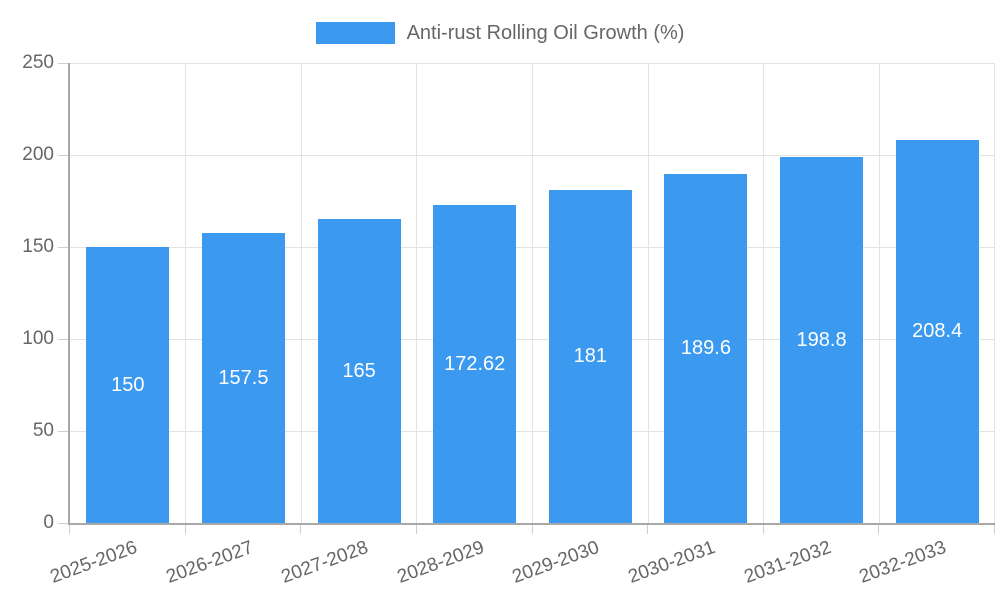 Image resolution: width=1000 pixels, height=600 pixels. Describe the element at coordinates (209, 562) in the screenshot. I see `x-tick-label: 2026-2027` at that location.